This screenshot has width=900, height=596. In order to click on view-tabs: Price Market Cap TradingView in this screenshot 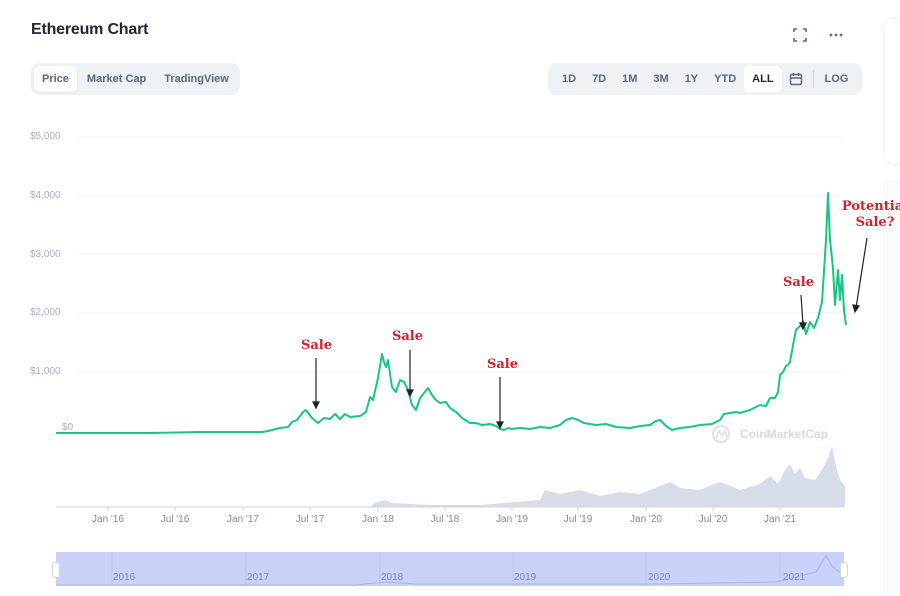, I will do `click(135, 79)`.